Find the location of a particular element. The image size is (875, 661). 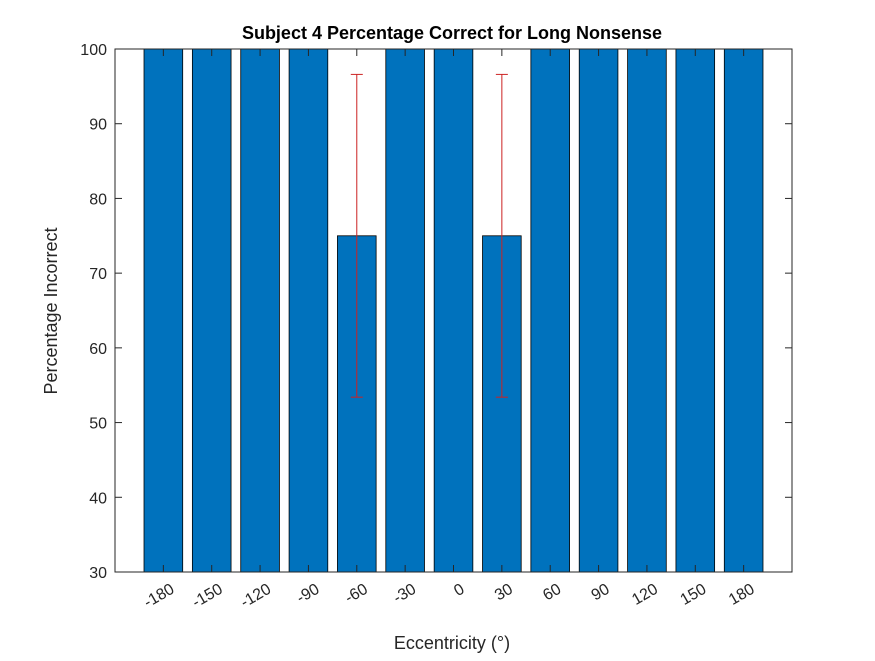

x-tick-label: -150 is located at coordinates (207, 596).